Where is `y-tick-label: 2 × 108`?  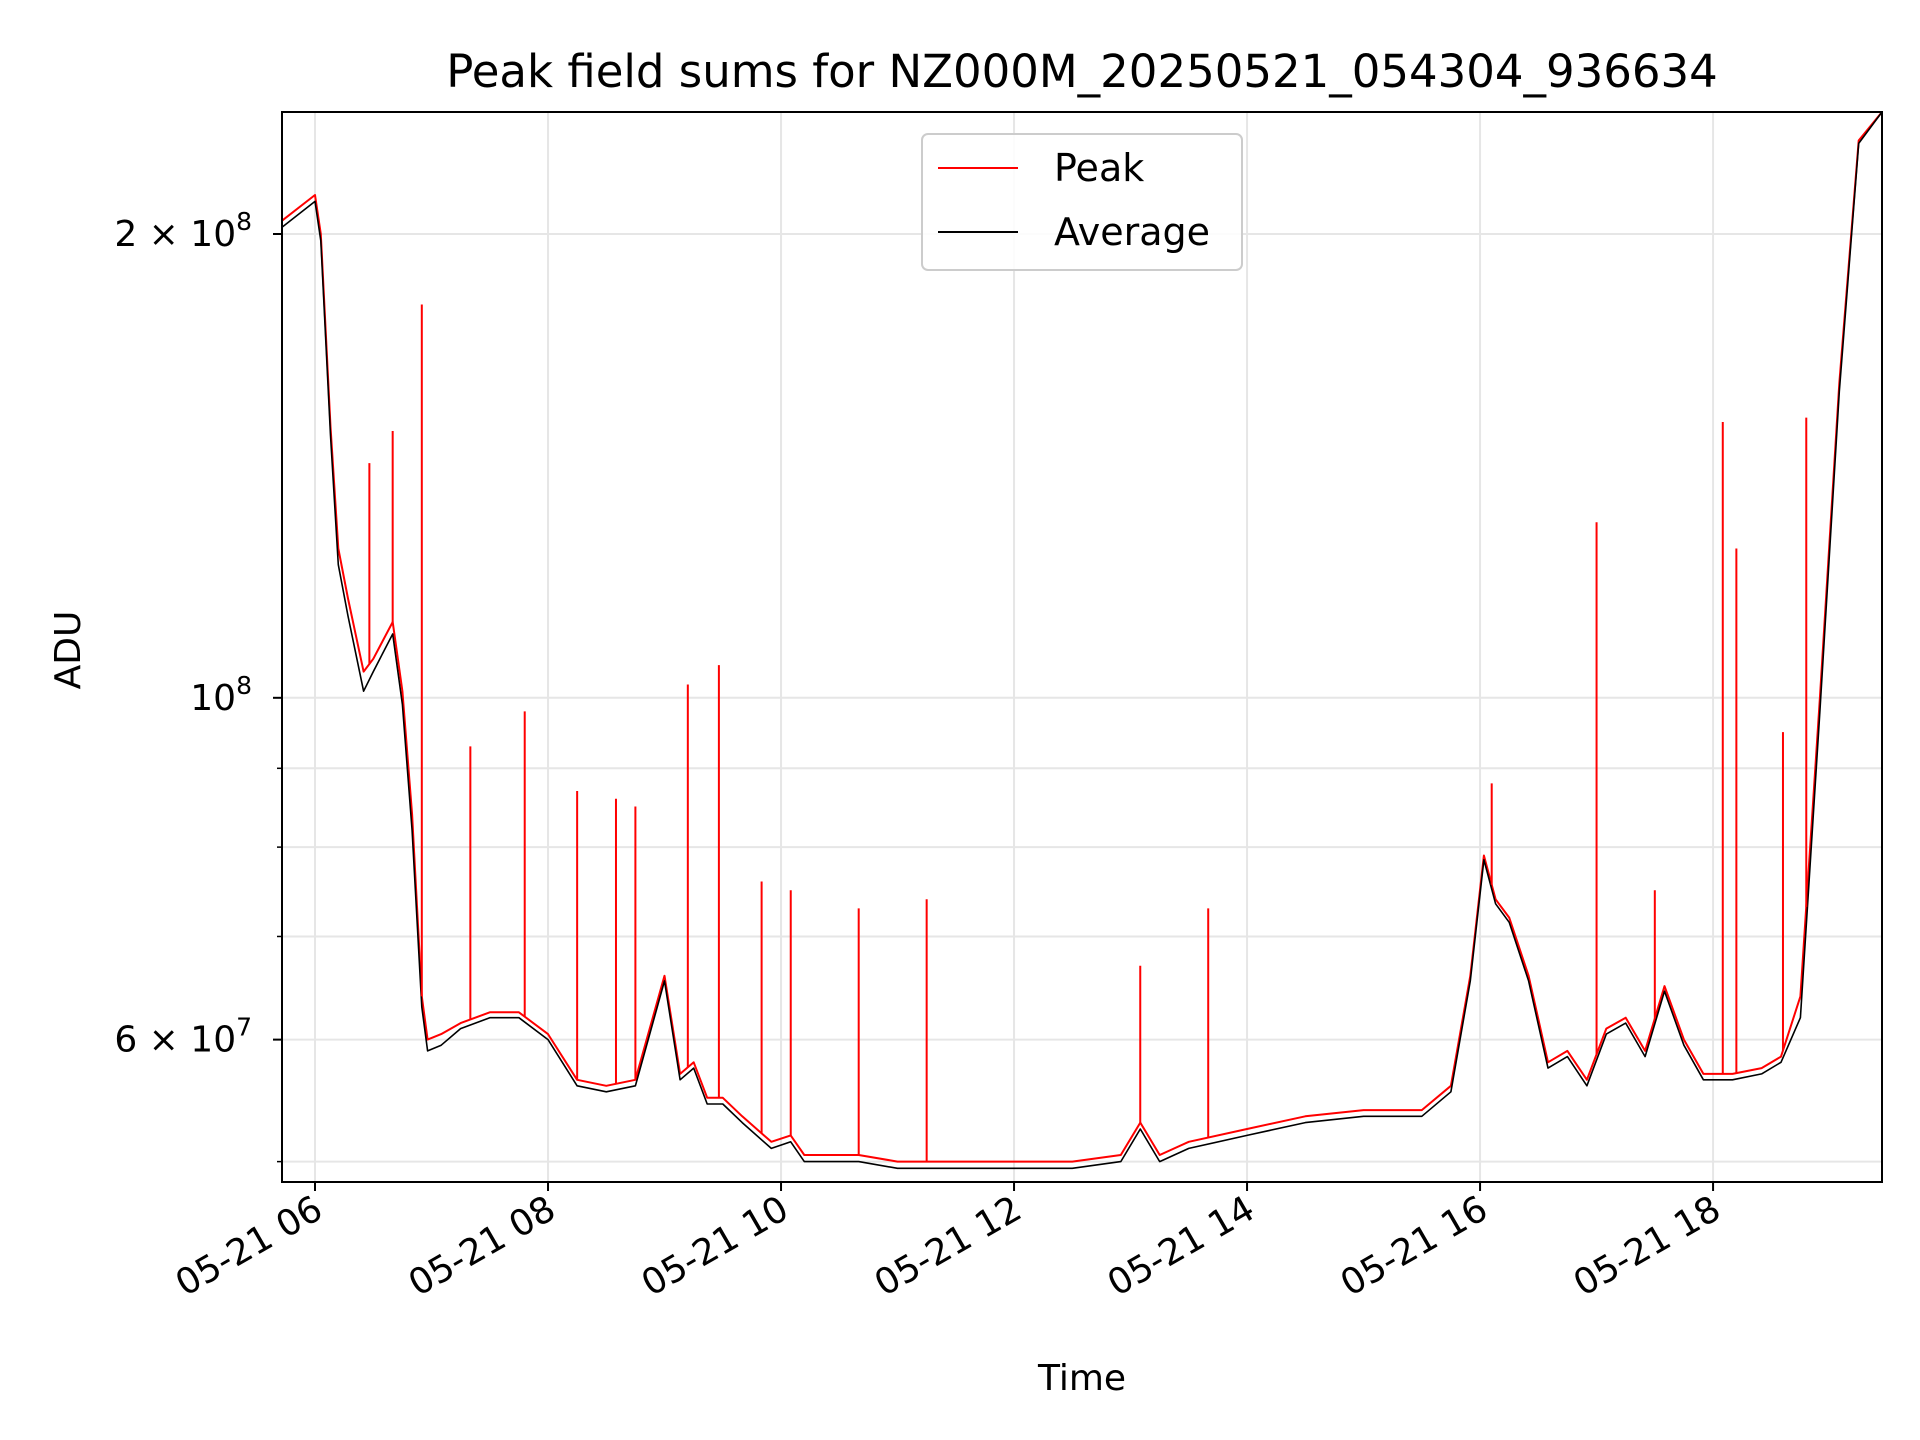
y-tick-label: 2 × 108 is located at coordinates (183, 231).